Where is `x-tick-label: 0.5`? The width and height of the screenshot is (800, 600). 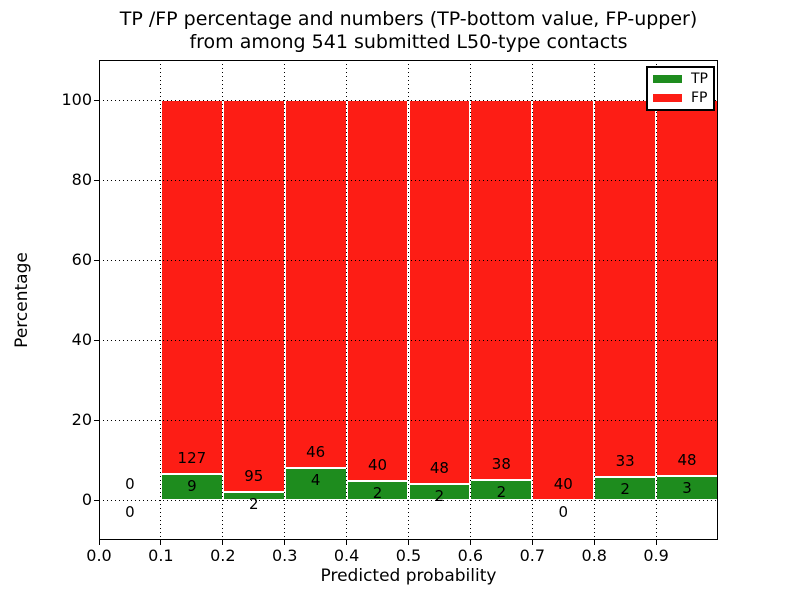 x-tick-label: 0.5 is located at coordinates (408, 555).